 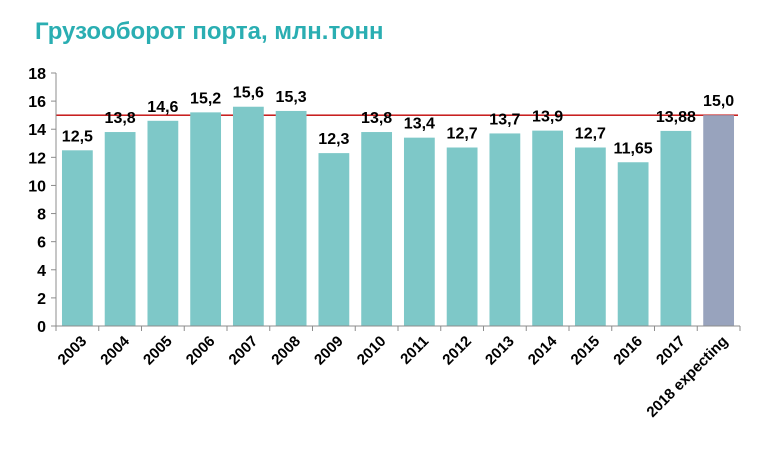 What do you see at coordinates (77, 136) in the screenshot?
I see `data-label: 12,5` at bounding box center [77, 136].